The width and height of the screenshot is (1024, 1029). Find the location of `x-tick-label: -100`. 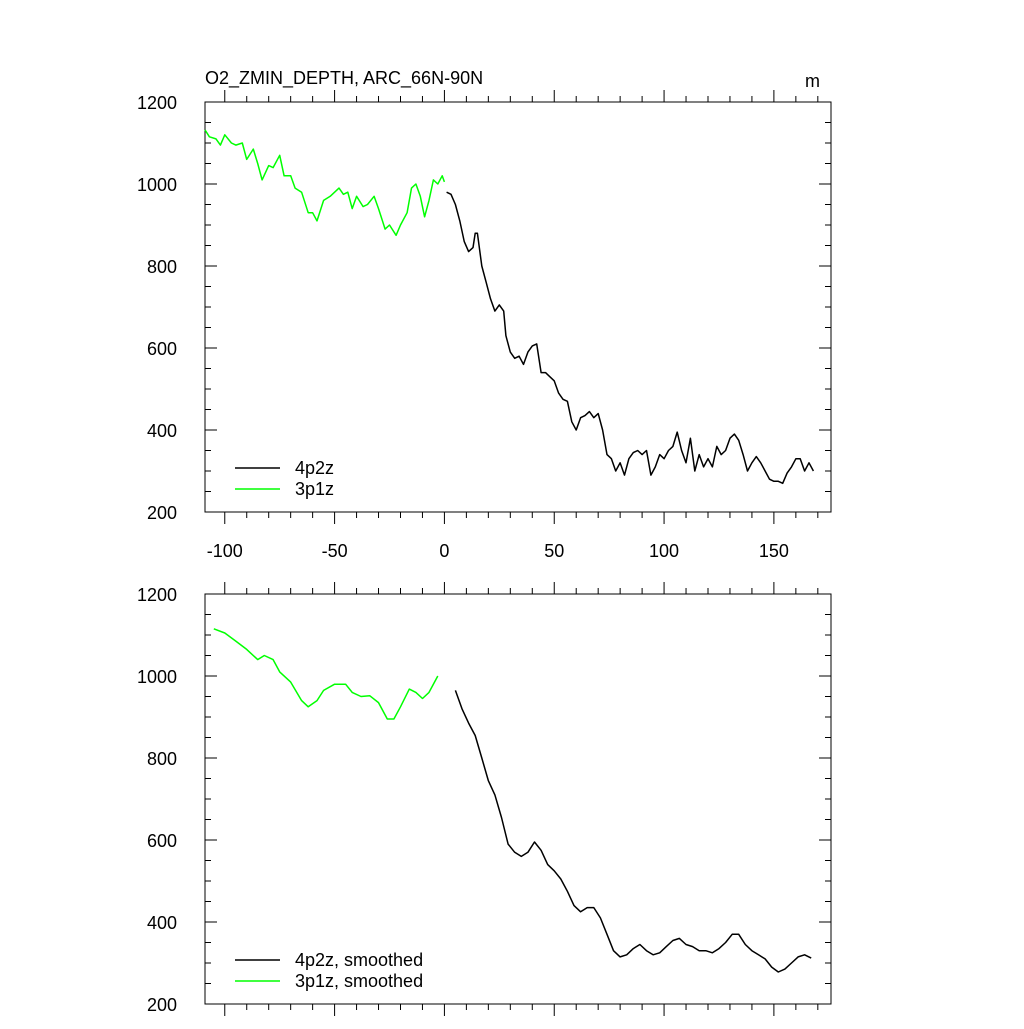

x-tick-label: -100 is located at coordinates (225, 551).